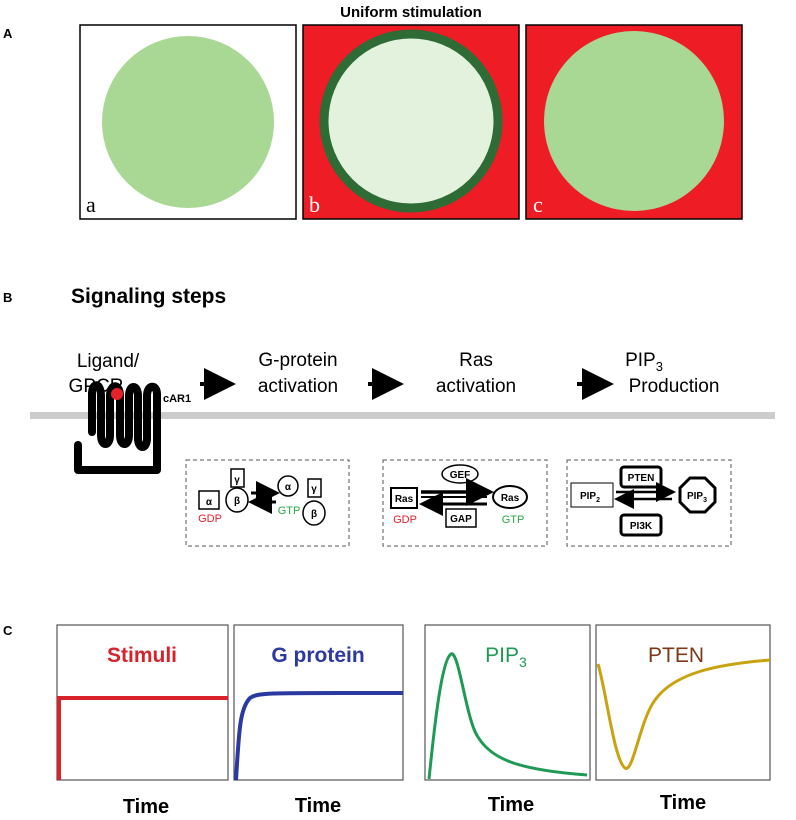 This screenshot has height=820, width=796. I want to click on stimuli-curve, so click(142, 738).